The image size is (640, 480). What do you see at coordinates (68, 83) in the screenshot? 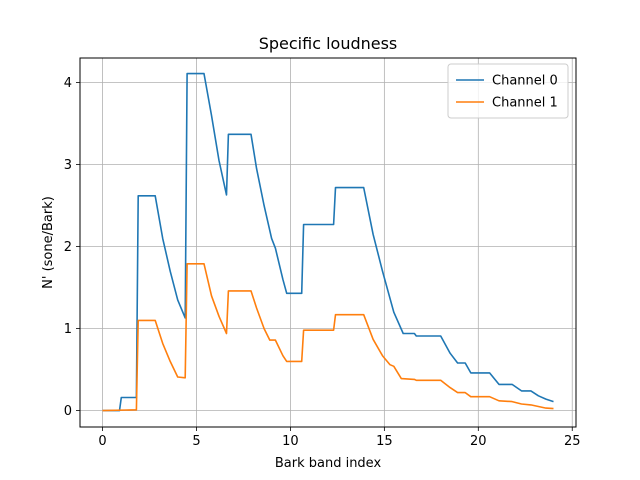
I see `y-tick-label-4: 4` at bounding box center [68, 83].